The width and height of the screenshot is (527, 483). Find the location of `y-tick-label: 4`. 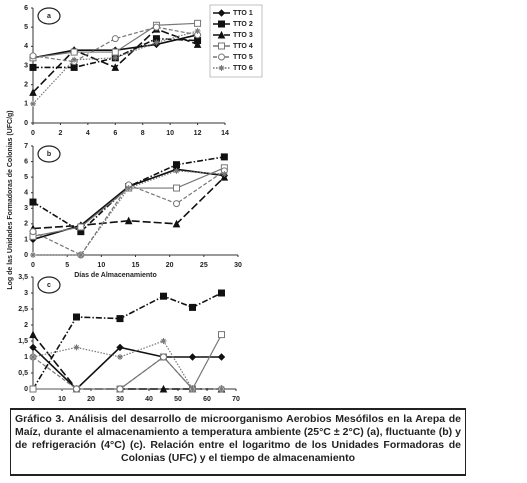

y-tick-label: 4 is located at coordinates (26, 46).